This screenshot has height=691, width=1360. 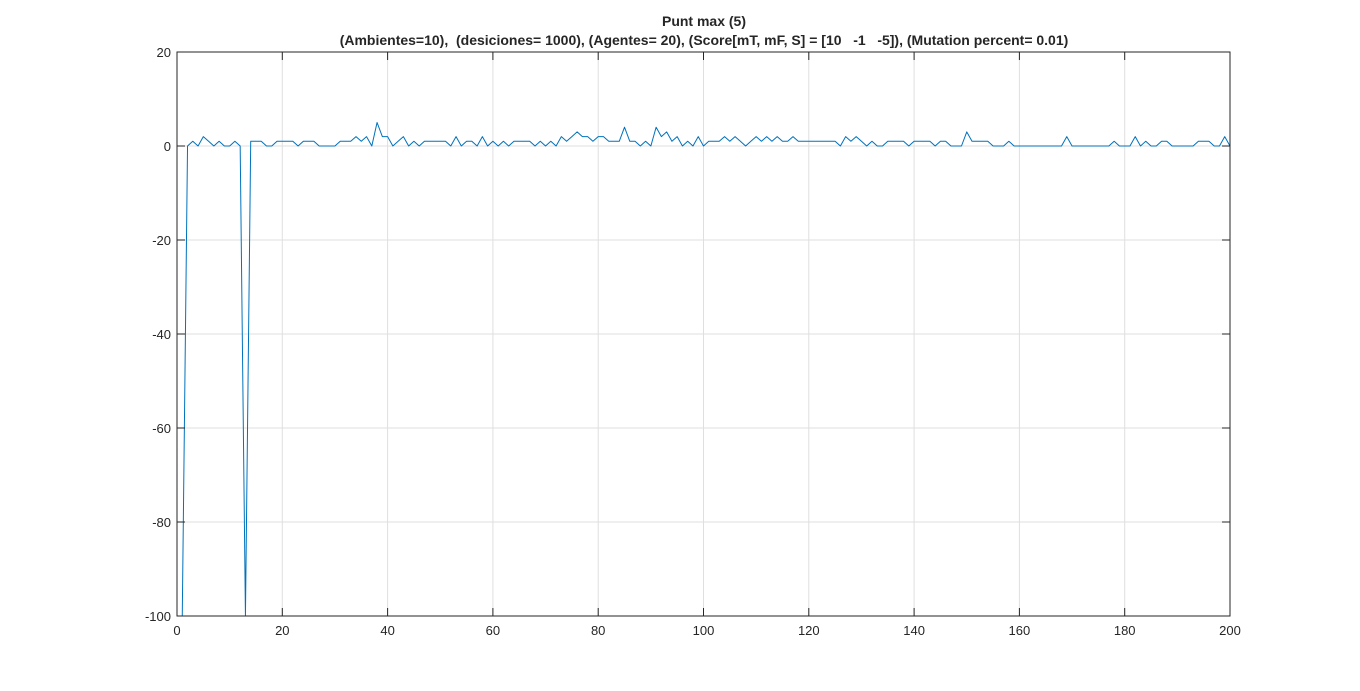 I want to click on x-tick-label: 160, so click(x=1020, y=630).